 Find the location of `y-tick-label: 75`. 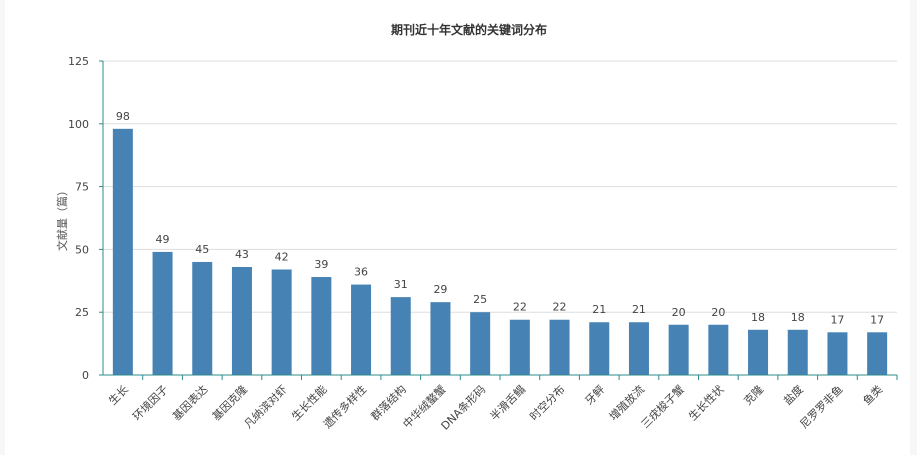

y-tick-label: 75 is located at coordinates (82, 187).